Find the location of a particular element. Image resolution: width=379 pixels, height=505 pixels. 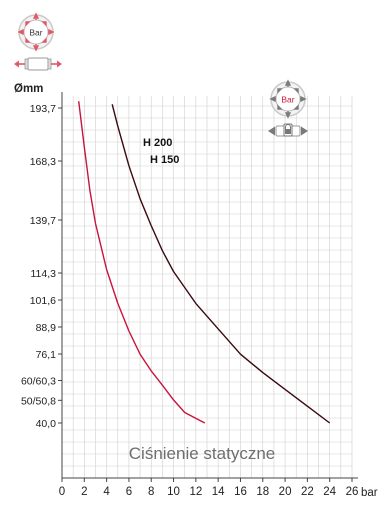

y-tick-label: 101,6 is located at coordinates (43, 301).